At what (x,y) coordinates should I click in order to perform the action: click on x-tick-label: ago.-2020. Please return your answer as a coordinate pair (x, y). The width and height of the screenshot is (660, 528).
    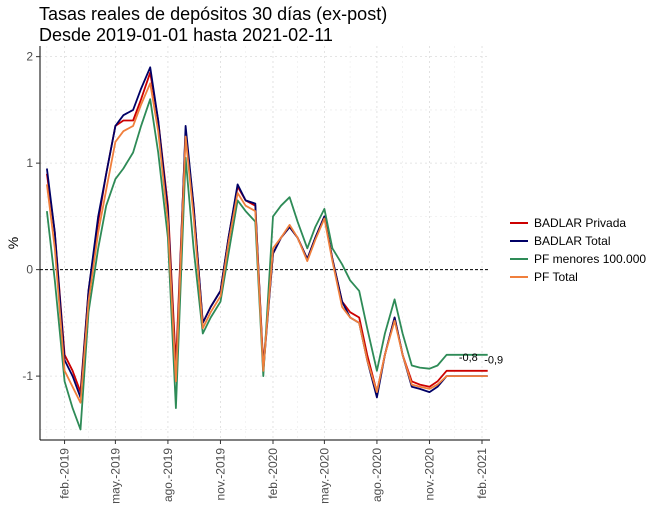
    Looking at the image, I should click on (377, 475).